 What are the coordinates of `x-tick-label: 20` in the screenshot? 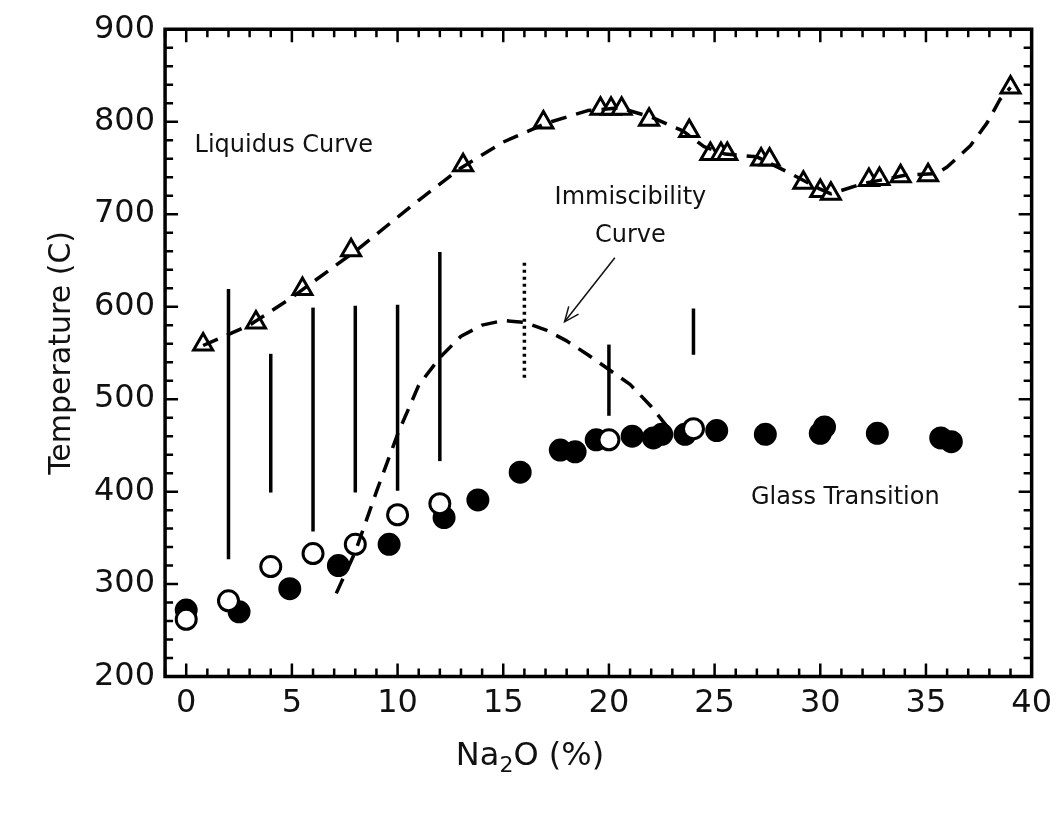 It's located at (609, 701).